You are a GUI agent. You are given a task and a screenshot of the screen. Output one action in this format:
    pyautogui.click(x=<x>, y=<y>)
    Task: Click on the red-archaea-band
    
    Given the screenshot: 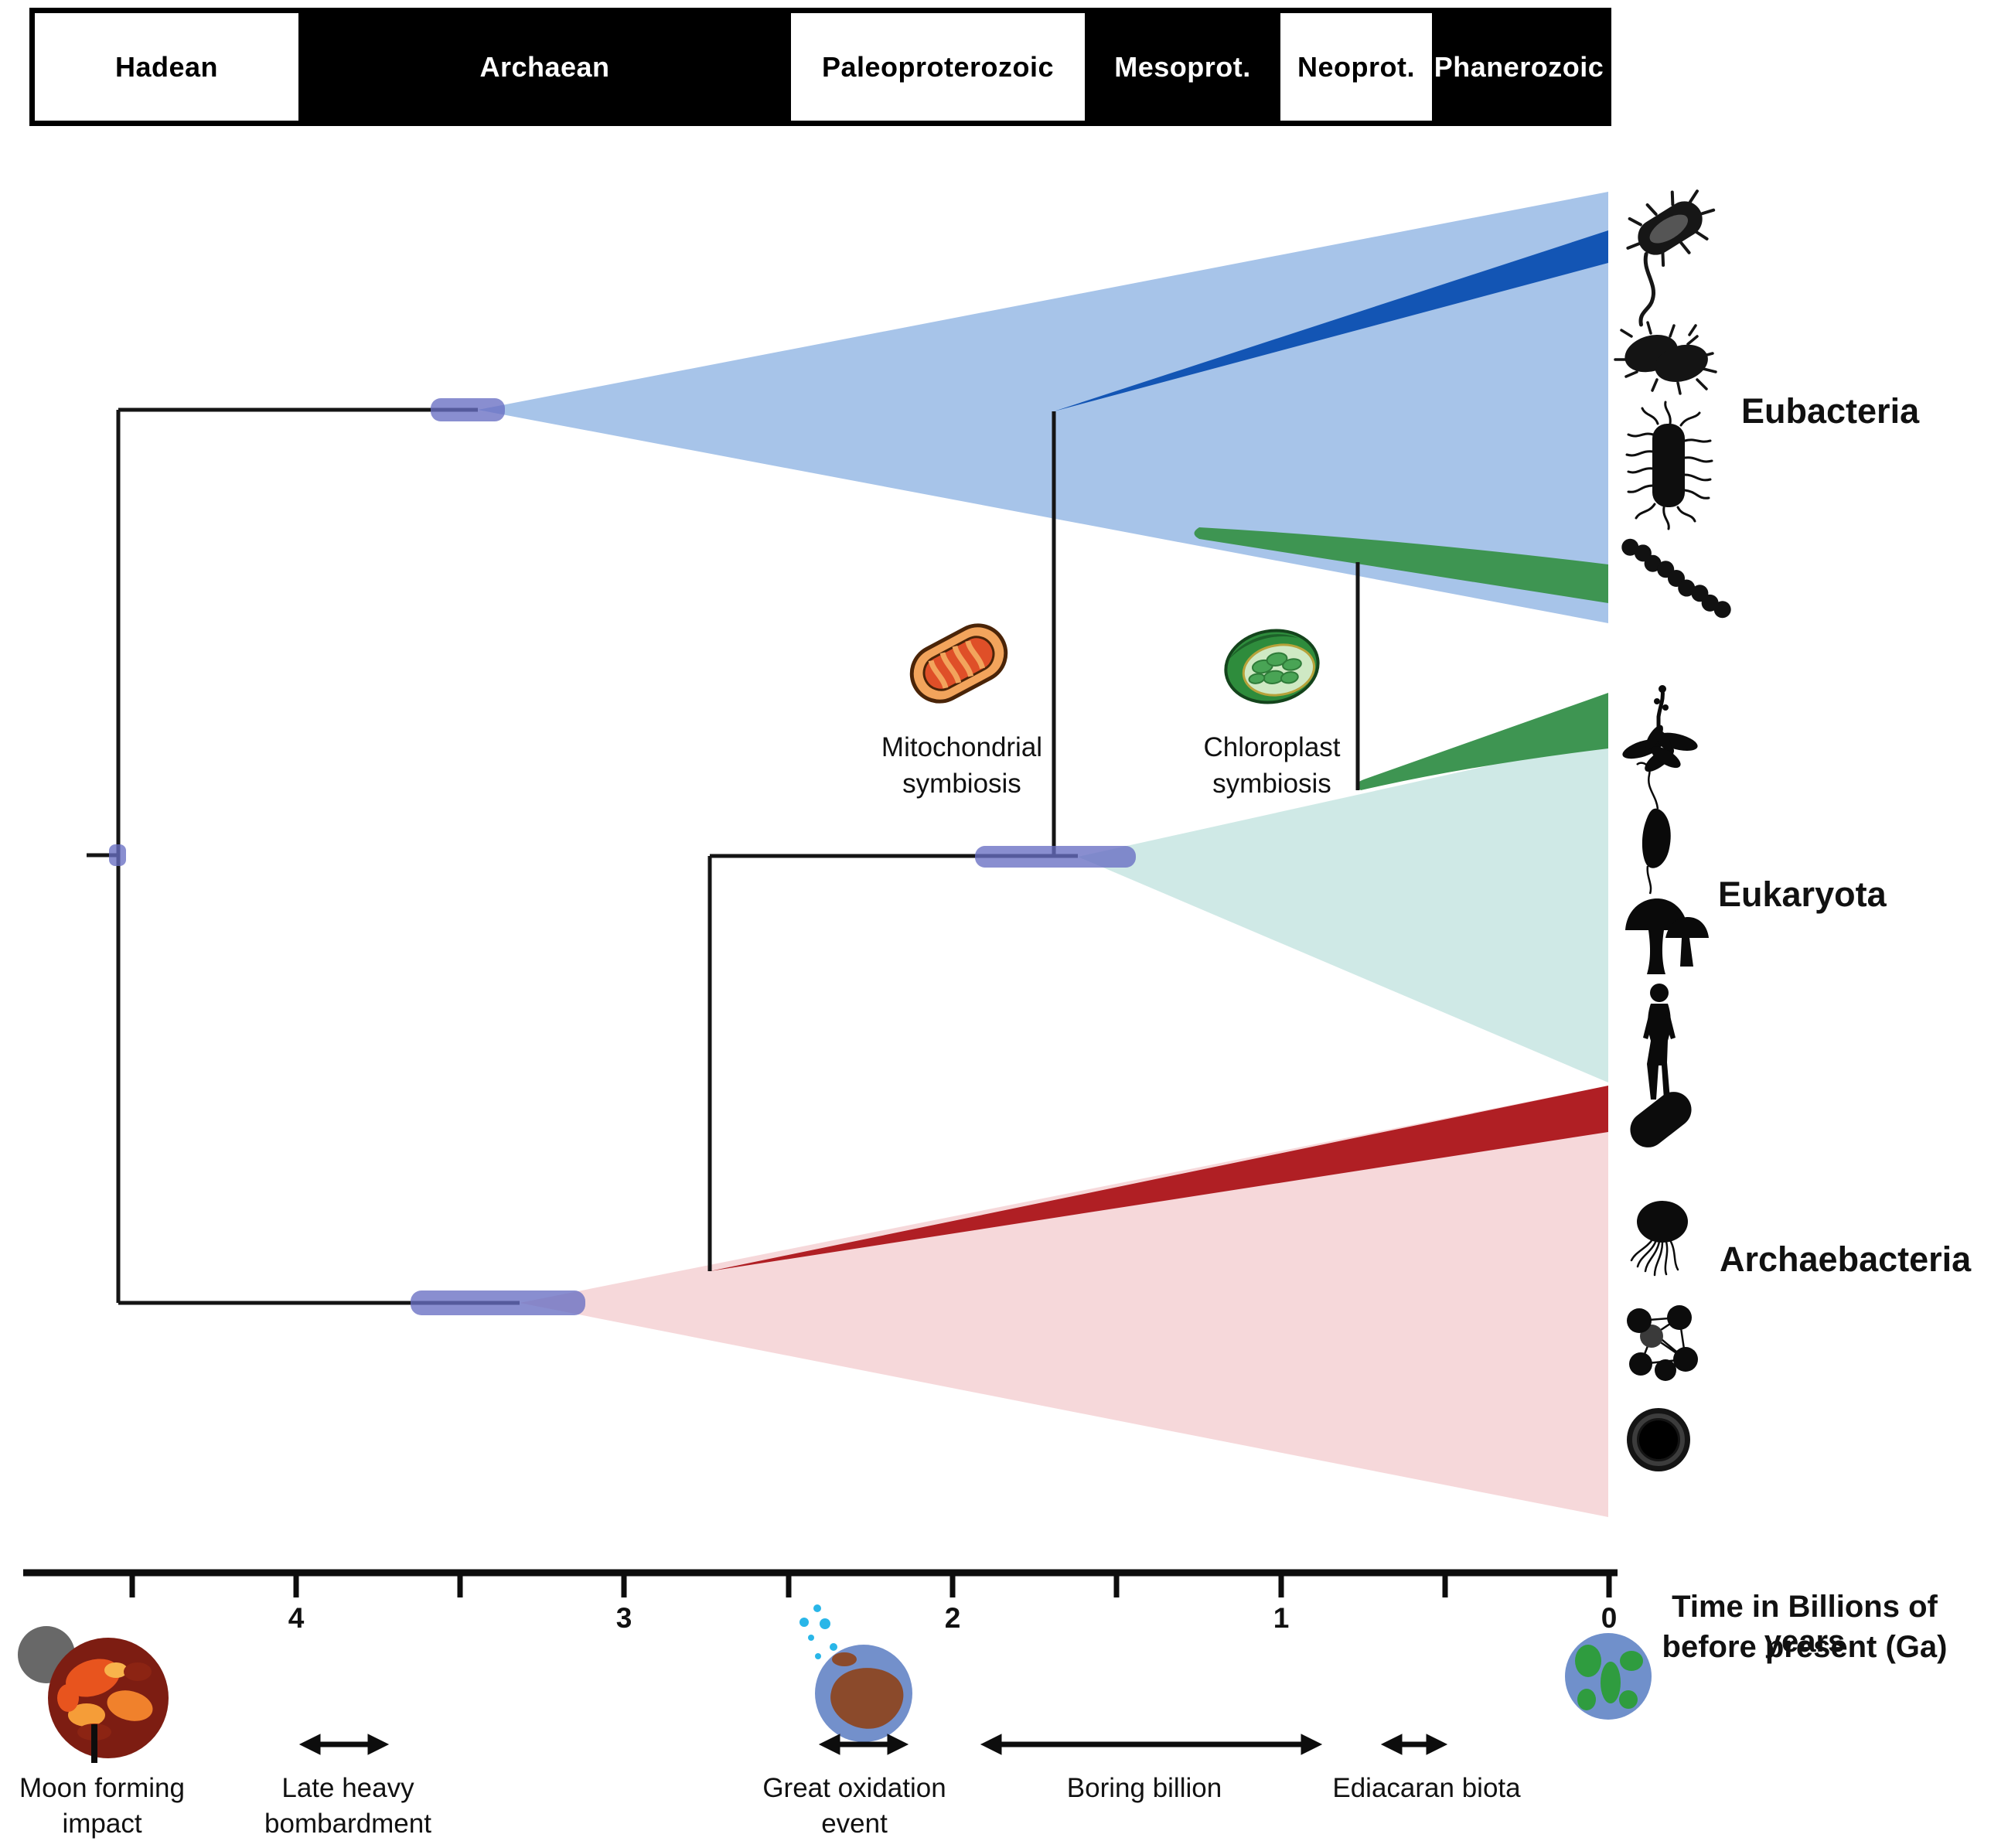 What is the action you would take?
    pyautogui.click(x=1159, y=1178)
    